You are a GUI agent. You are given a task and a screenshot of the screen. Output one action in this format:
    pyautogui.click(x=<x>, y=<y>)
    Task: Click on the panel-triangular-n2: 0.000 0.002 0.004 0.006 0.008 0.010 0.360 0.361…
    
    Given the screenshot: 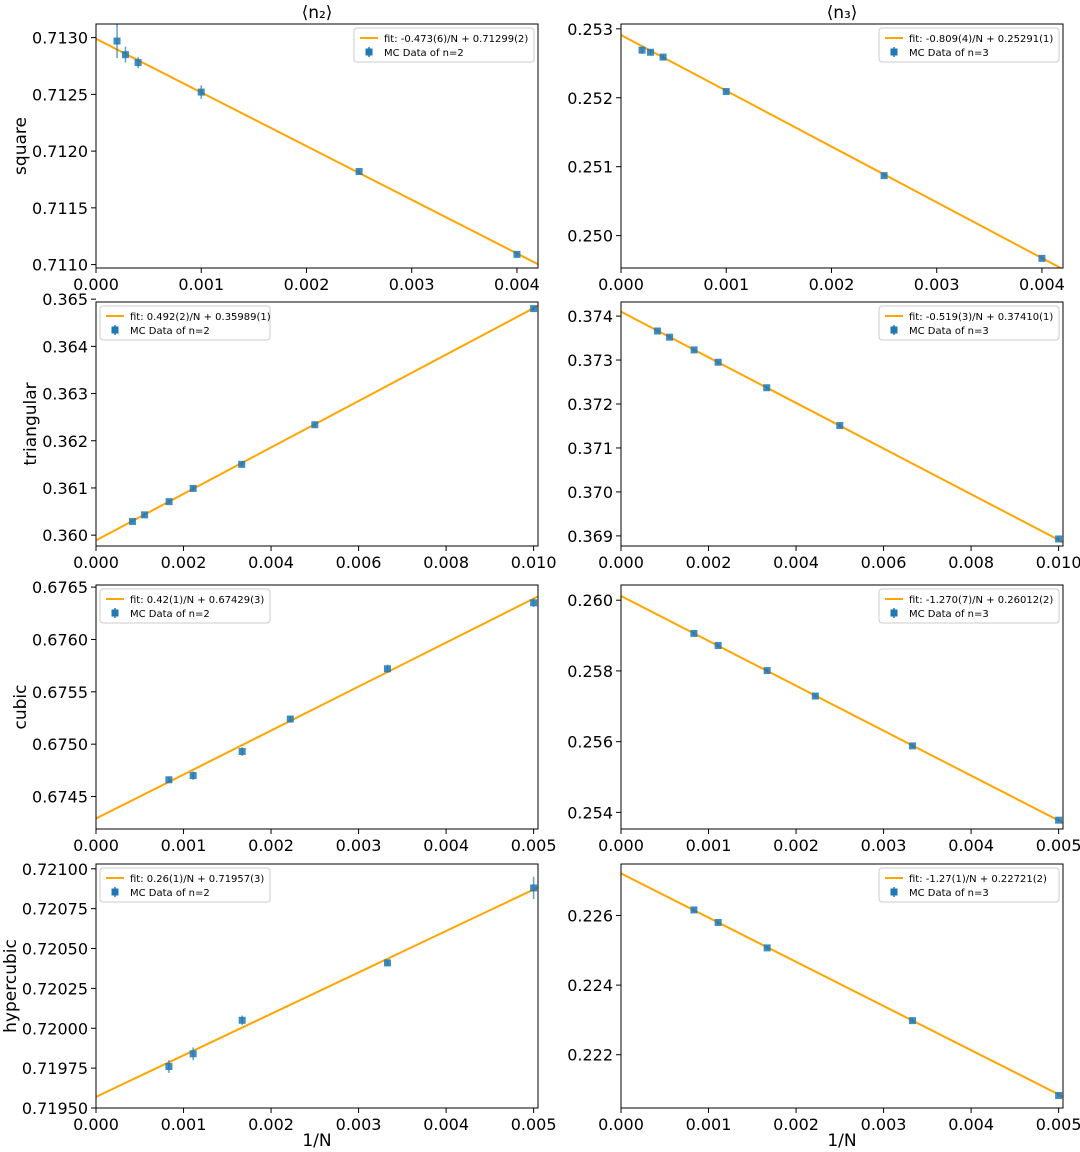 What is the action you would take?
    pyautogui.click(x=299, y=431)
    